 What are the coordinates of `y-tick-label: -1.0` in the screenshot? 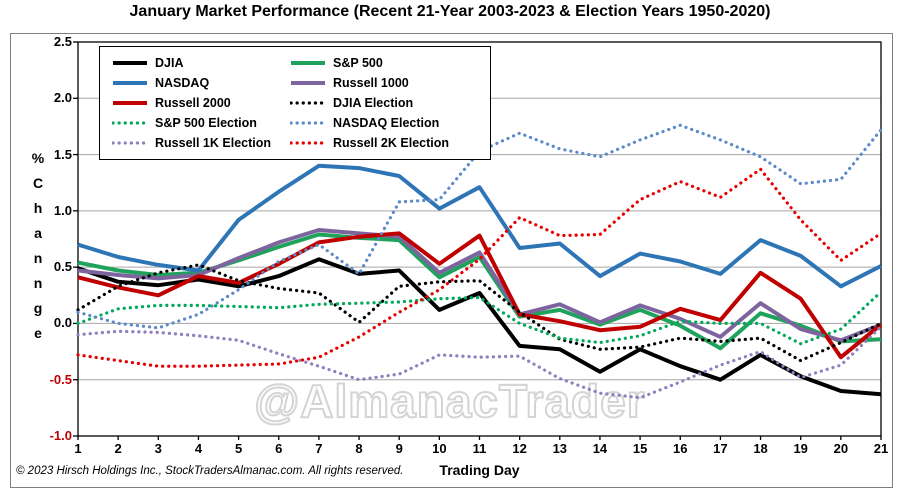 It's located at (60, 435).